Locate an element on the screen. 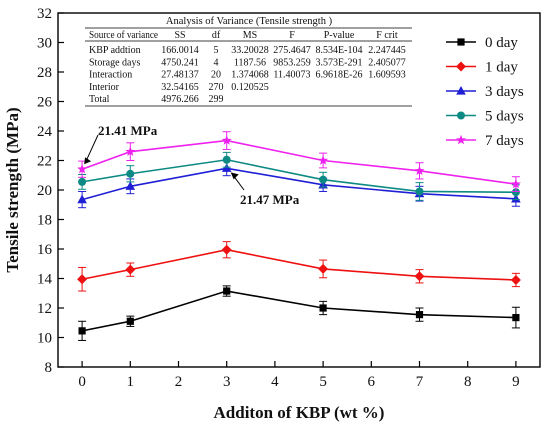  table-cell: 20 is located at coordinates (216, 75).